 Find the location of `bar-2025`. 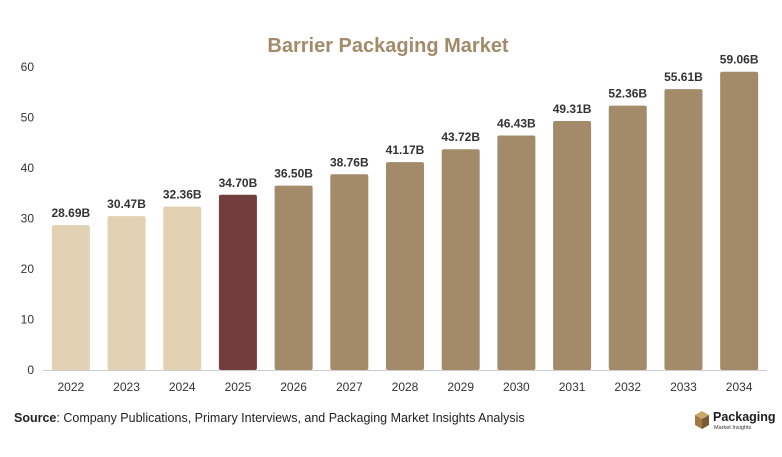

bar-2025 is located at coordinates (237, 282).